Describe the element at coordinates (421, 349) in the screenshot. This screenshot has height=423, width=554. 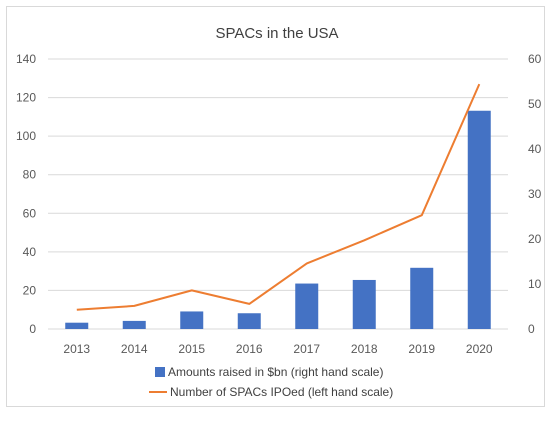
I see `x-axis-tick-label: 2019` at that location.